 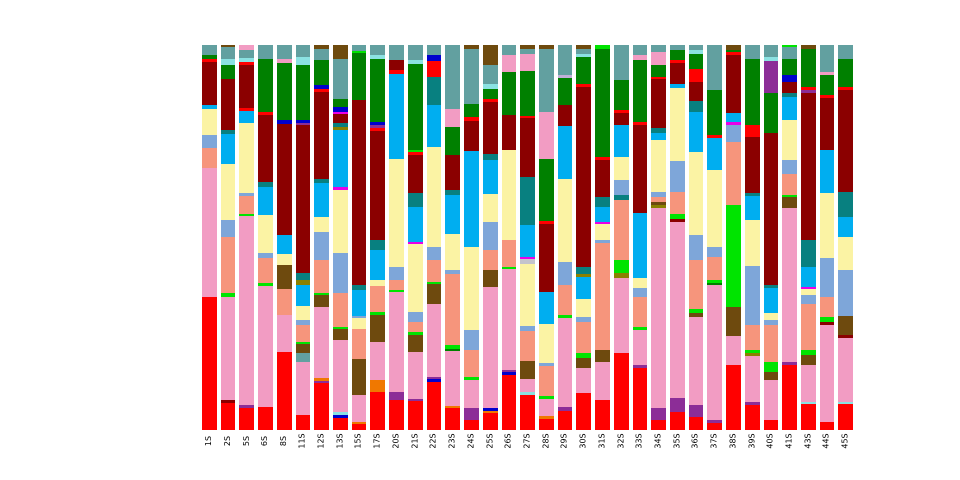 I want to click on stacked-bar-43S, so click(x=808, y=237).